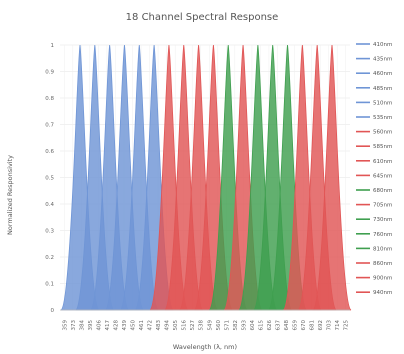 The width and height of the screenshot is (404, 354). Describe the element at coordinates (49, 205) in the screenshot. I see `y-tick-label: 0.4` at that location.